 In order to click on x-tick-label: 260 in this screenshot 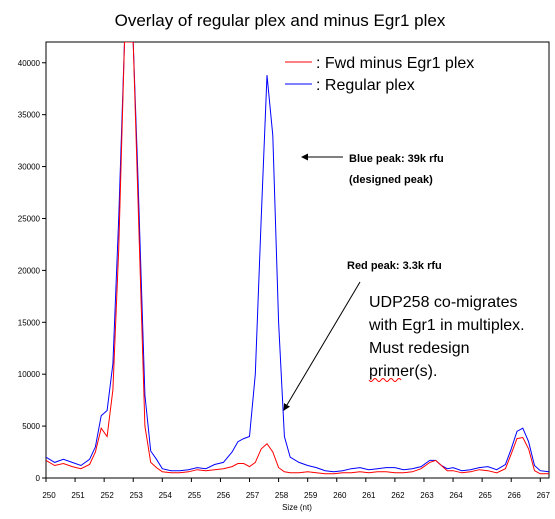, I will do `click(340, 495)`.